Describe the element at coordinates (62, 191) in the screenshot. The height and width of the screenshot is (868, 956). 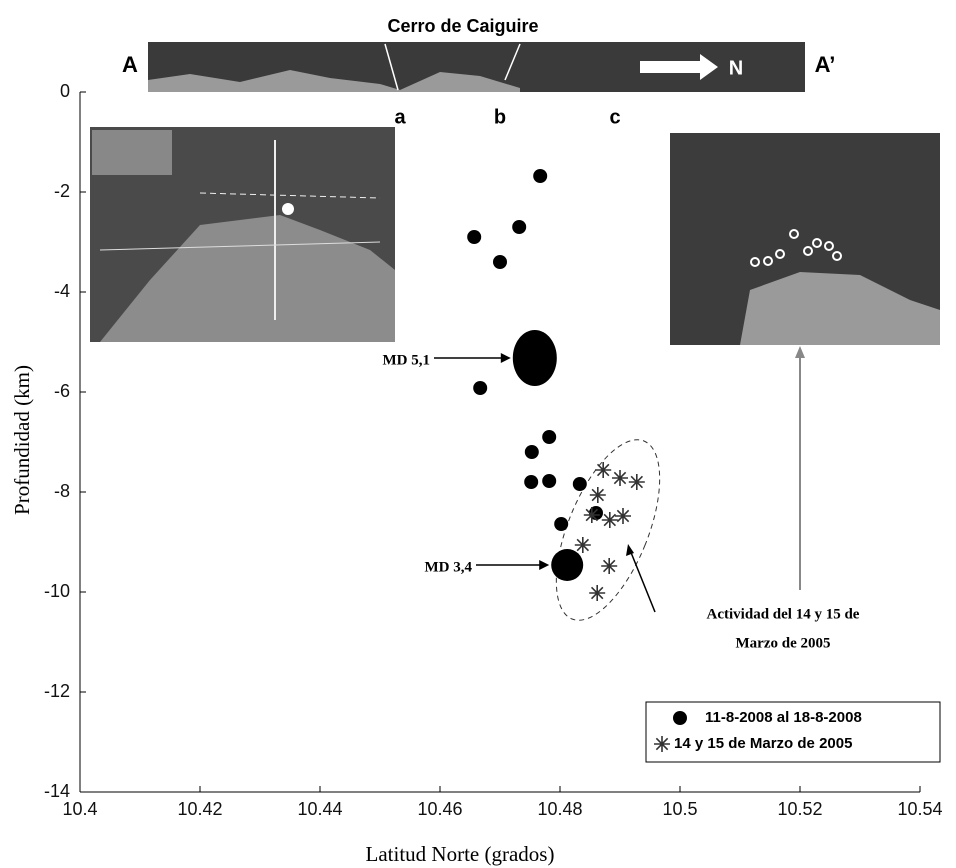
I see `y-tick-label: -2` at that location.